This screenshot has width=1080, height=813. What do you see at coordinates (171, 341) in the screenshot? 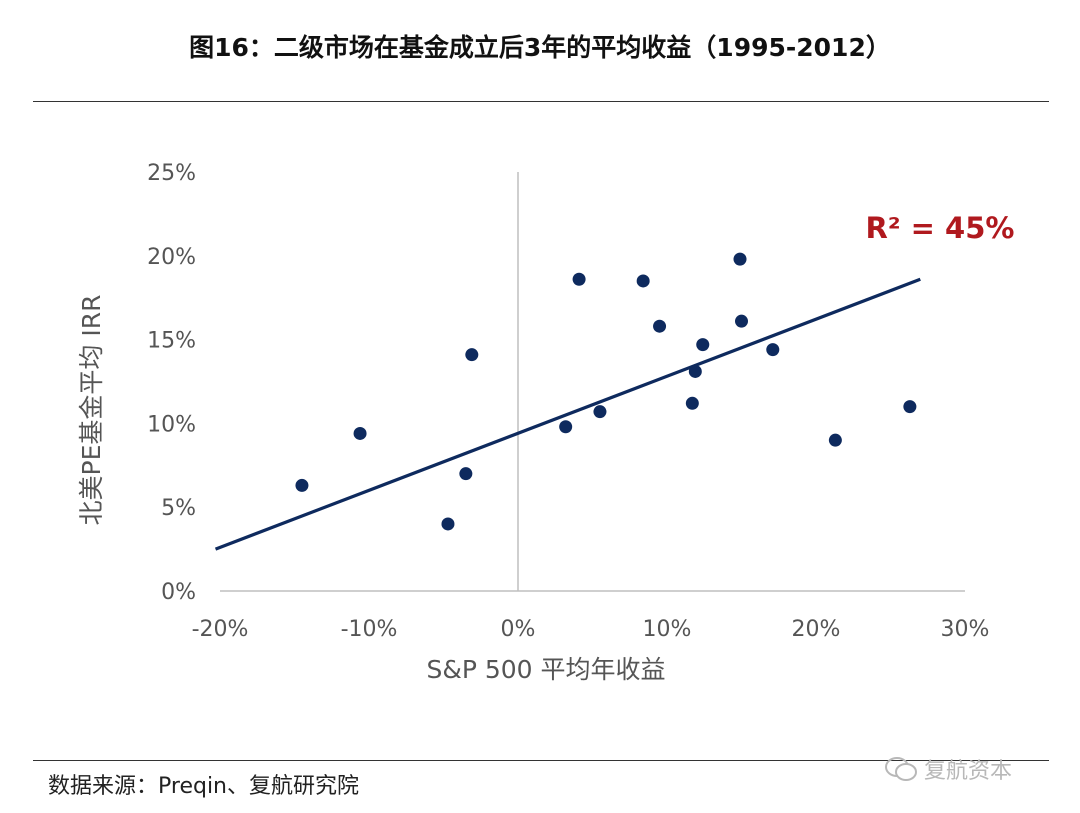
I see `y-tick-label: 15%` at bounding box center [171, 341].